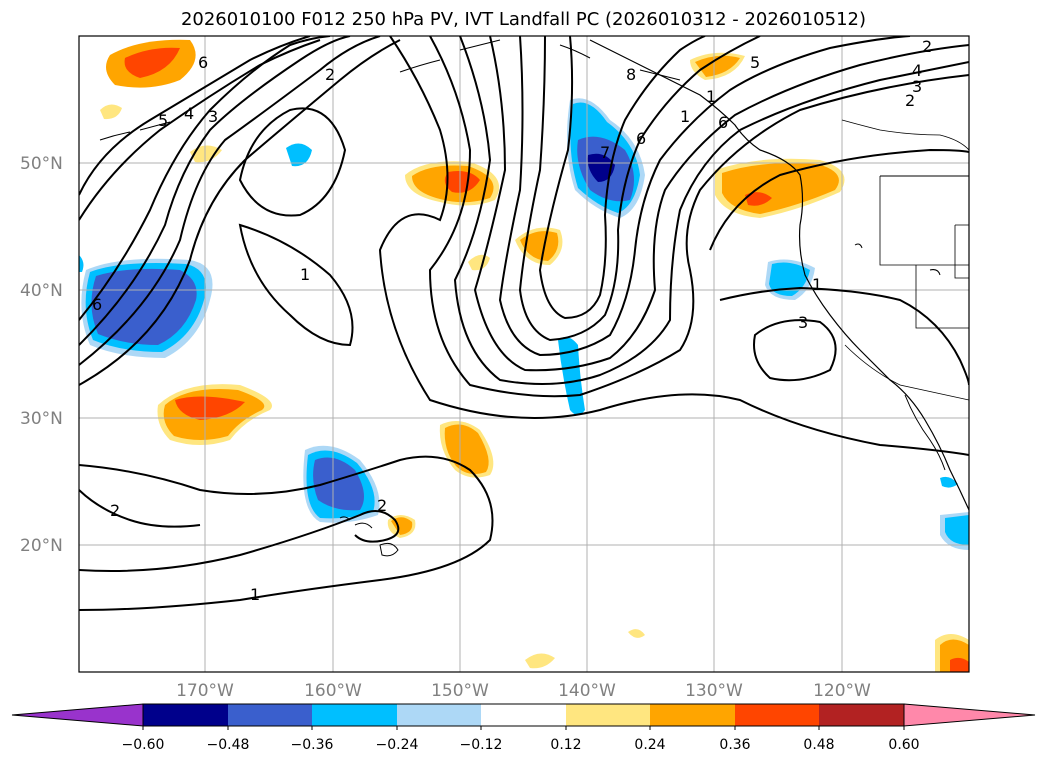 This screenshot has width=1047, height=765. What do you see at coordinates (41, 546) in the screenshot?
I see `latitude-label: 20°N` at bounding box center [41, 546].